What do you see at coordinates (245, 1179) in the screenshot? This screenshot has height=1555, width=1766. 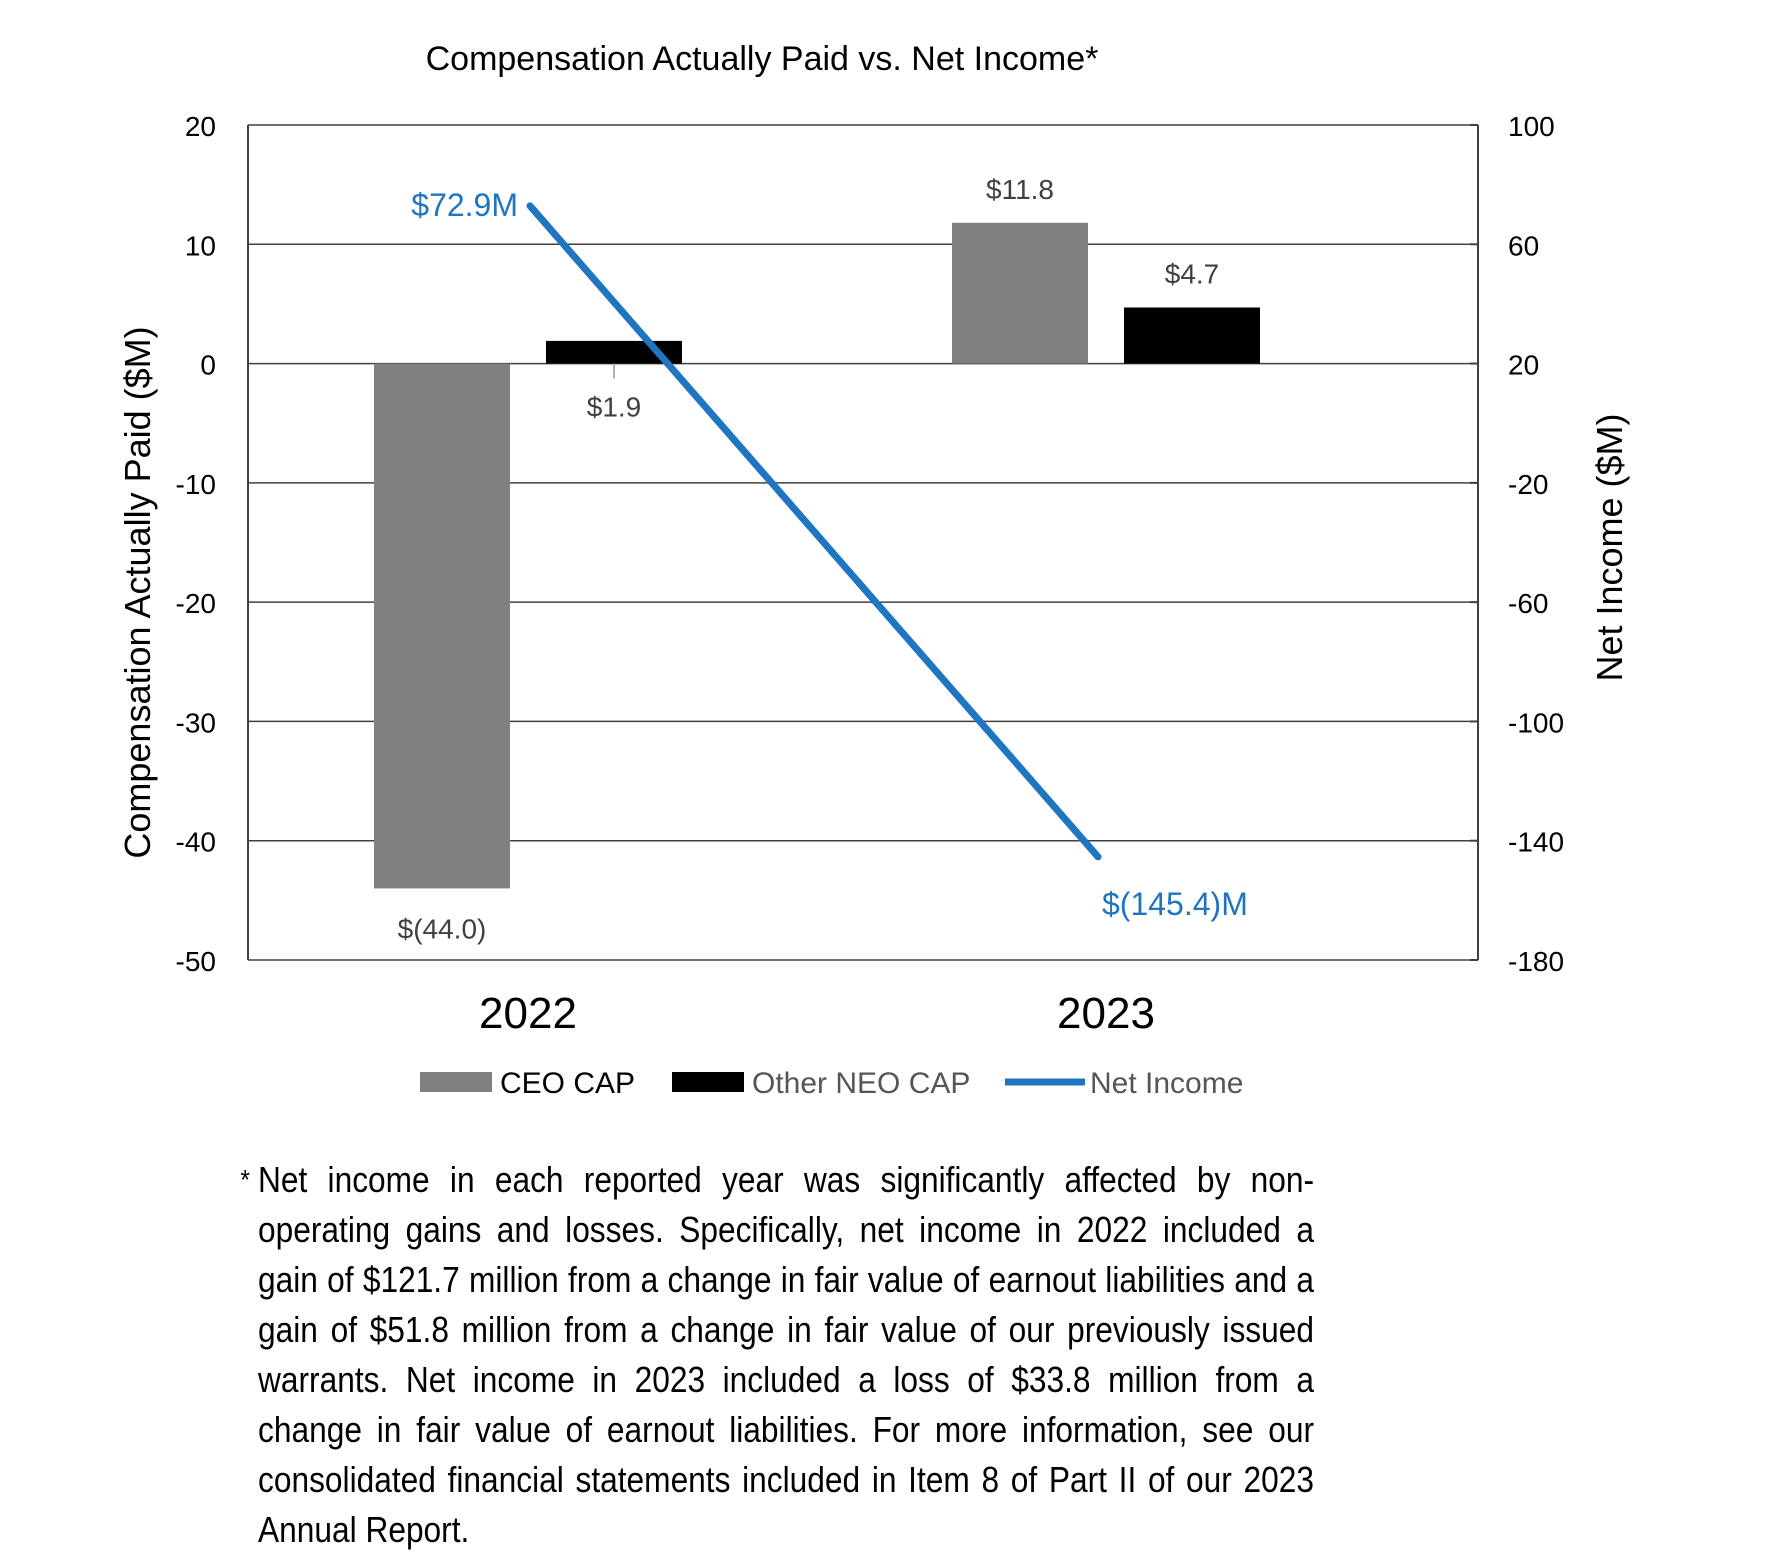 I see `footnote-marker: *` at bounding box center [245, 1179].